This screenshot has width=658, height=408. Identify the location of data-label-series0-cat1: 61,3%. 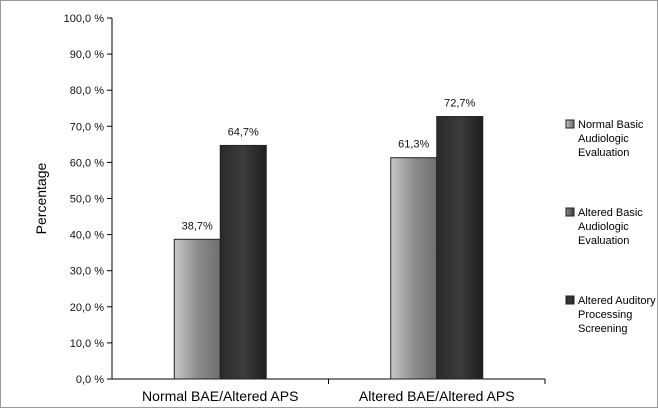
(413, 145).